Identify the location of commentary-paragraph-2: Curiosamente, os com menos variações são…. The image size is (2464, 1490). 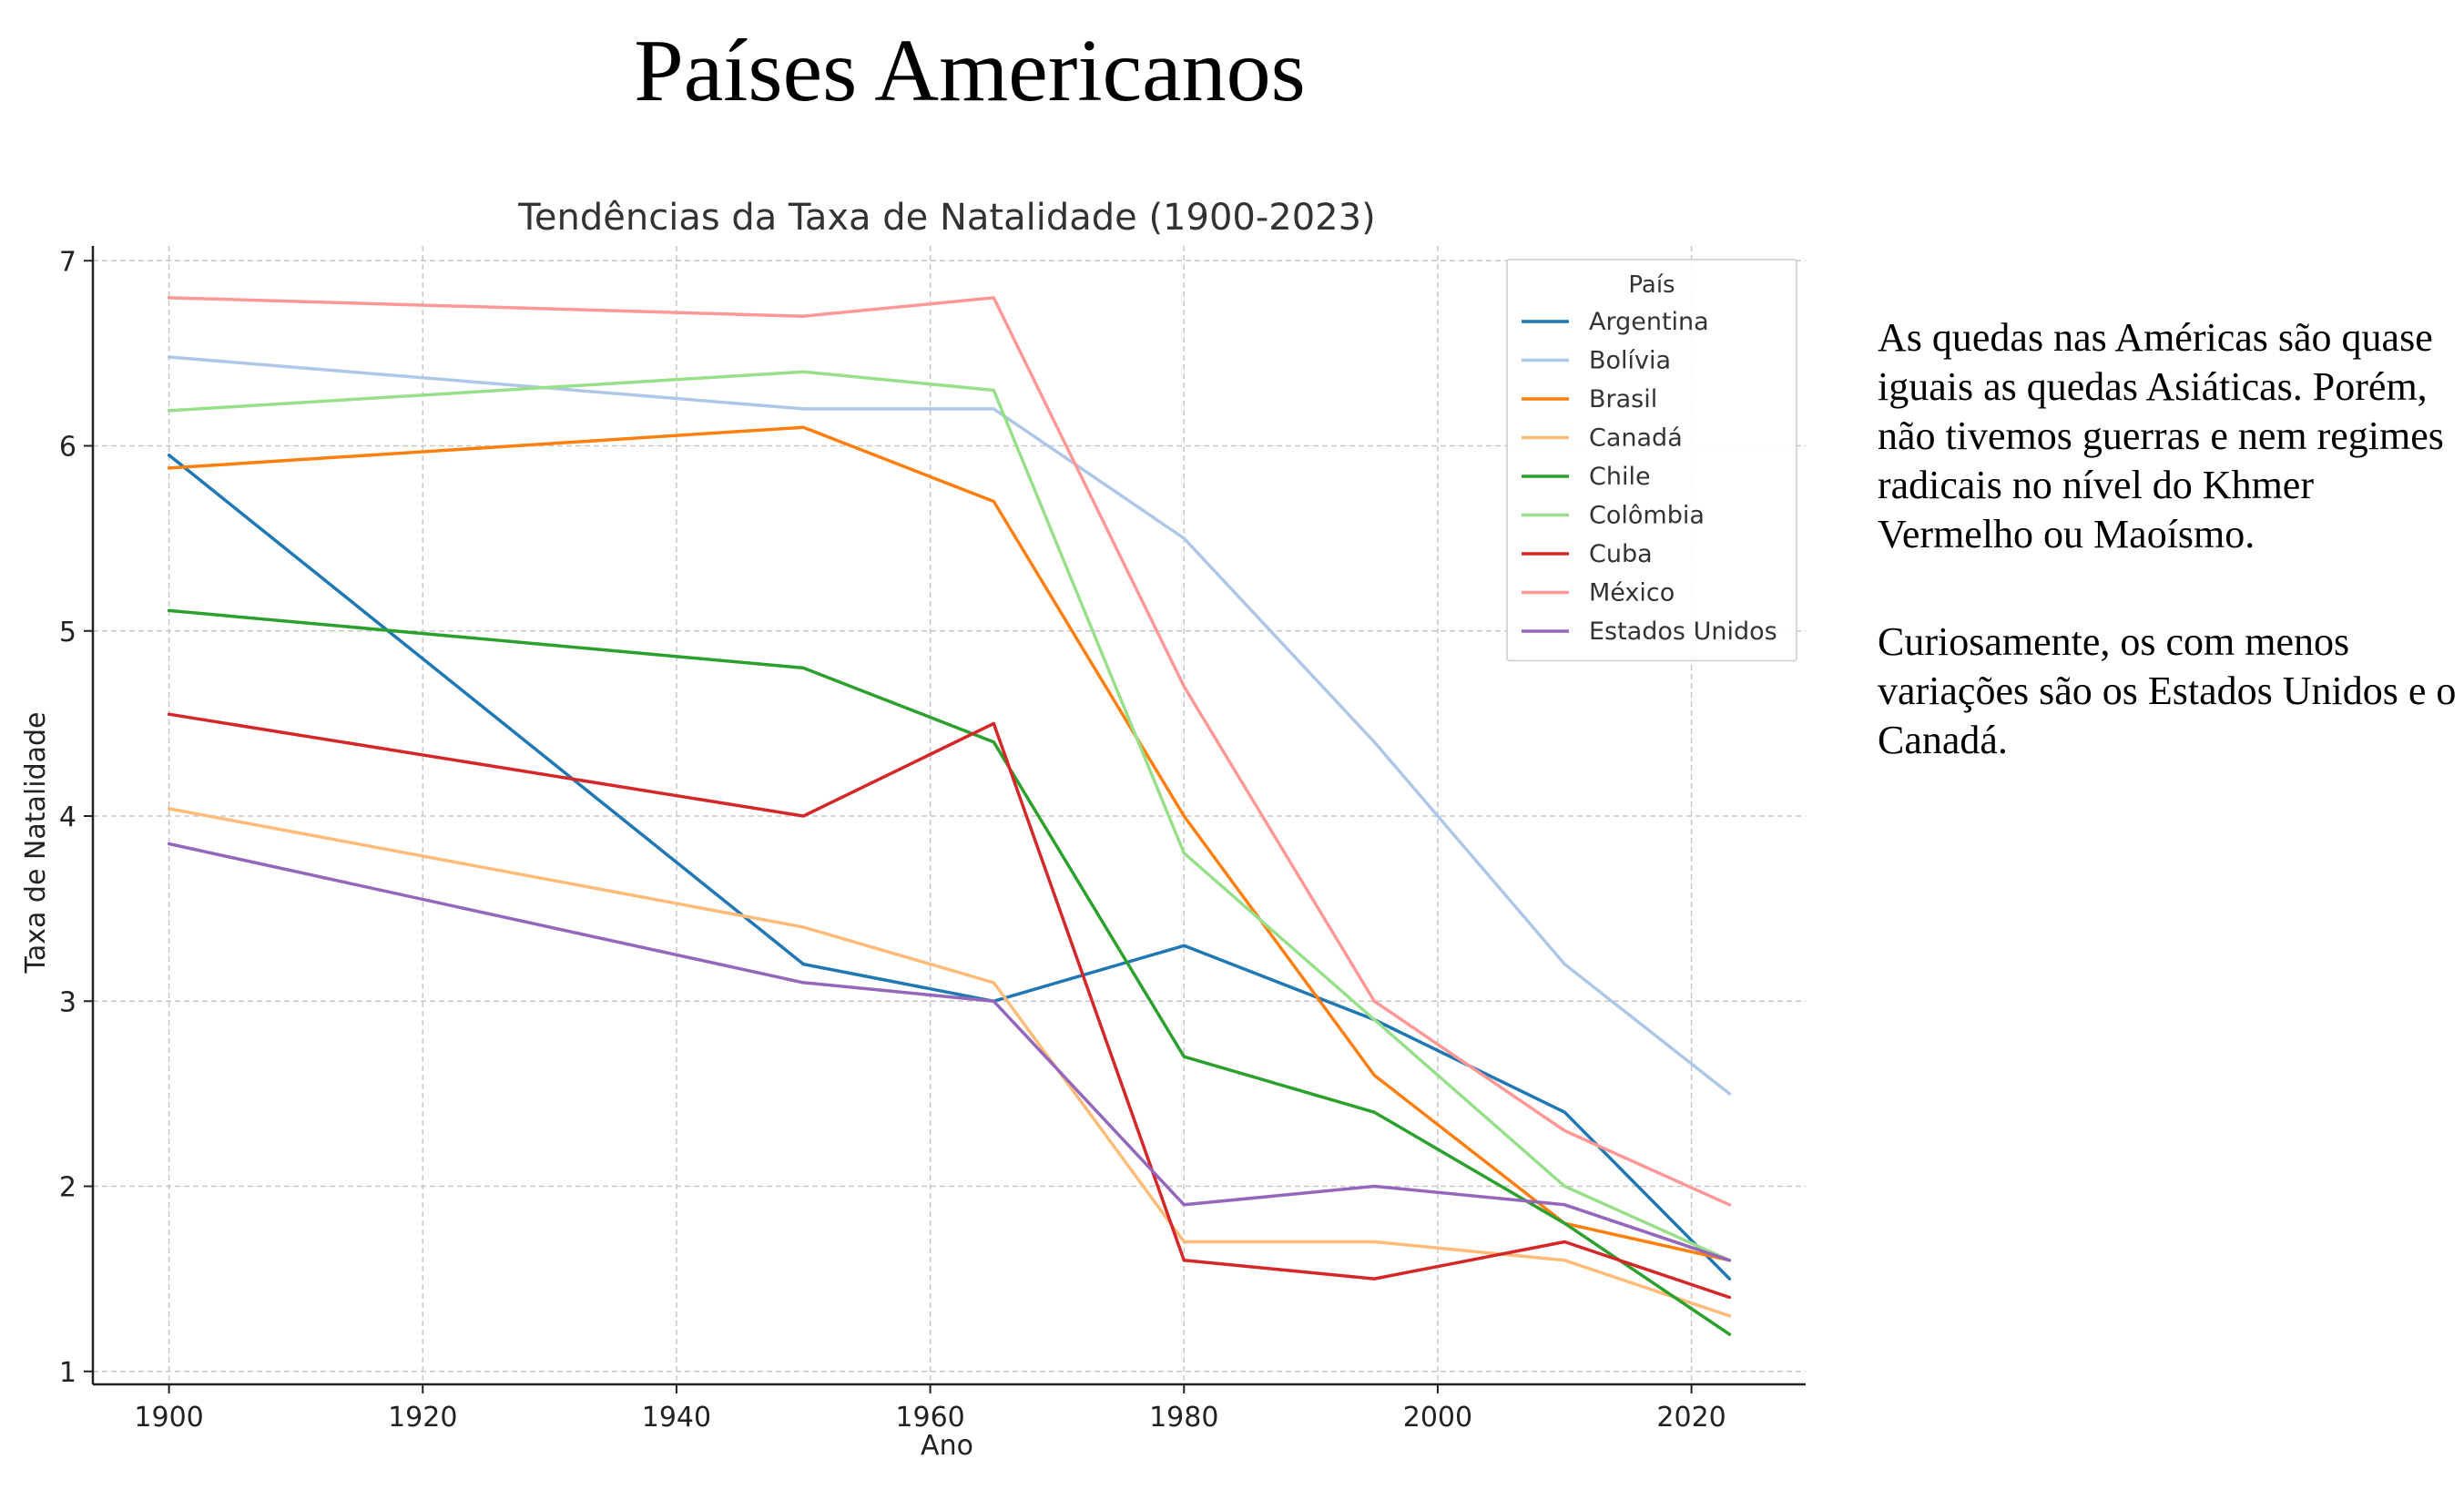
(2168, 690).